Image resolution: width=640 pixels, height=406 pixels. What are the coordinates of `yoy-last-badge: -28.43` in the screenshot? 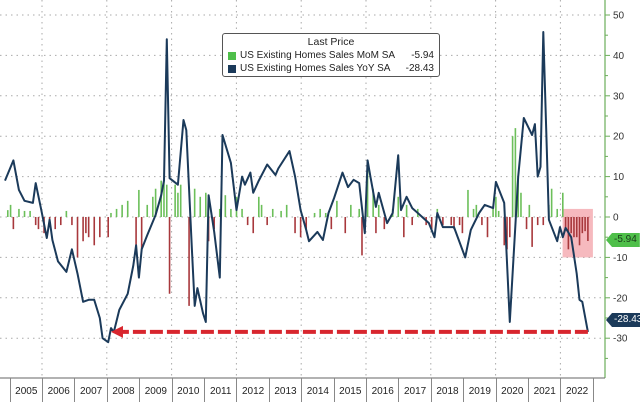 It's located at (623, 320).